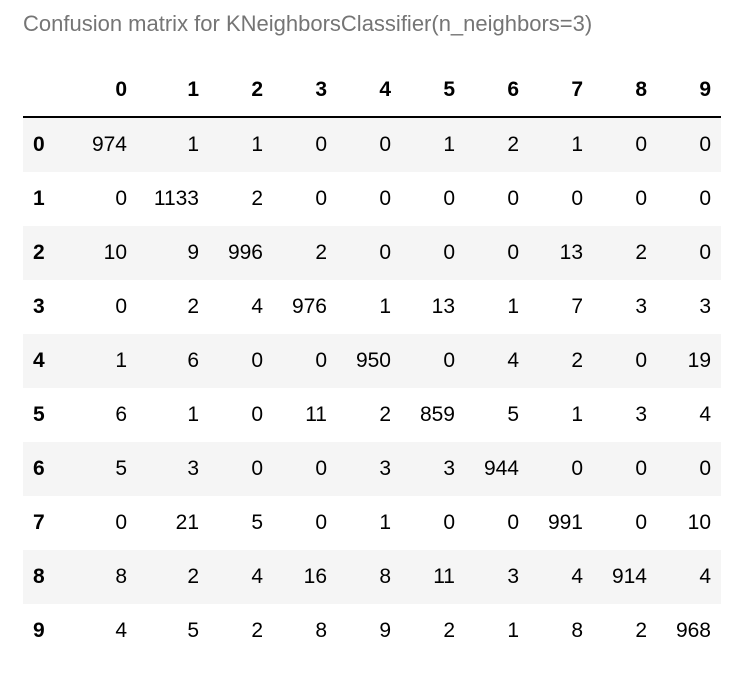 The width and height of the screenshot is (732, 678). Describe the element at coordinates (577, 306) in the screenshot. I see `matrix-cell: 7` at that location.